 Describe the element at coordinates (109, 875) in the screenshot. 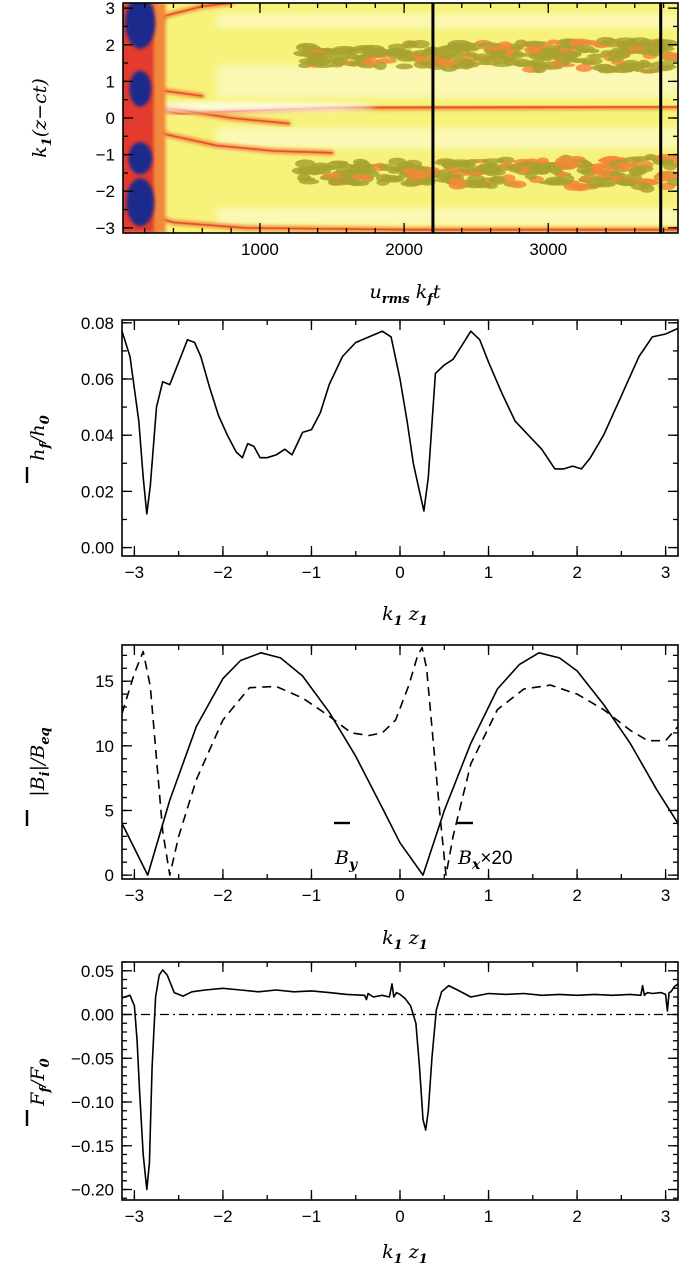

I see `y-tick-label-0: 0` at that location.